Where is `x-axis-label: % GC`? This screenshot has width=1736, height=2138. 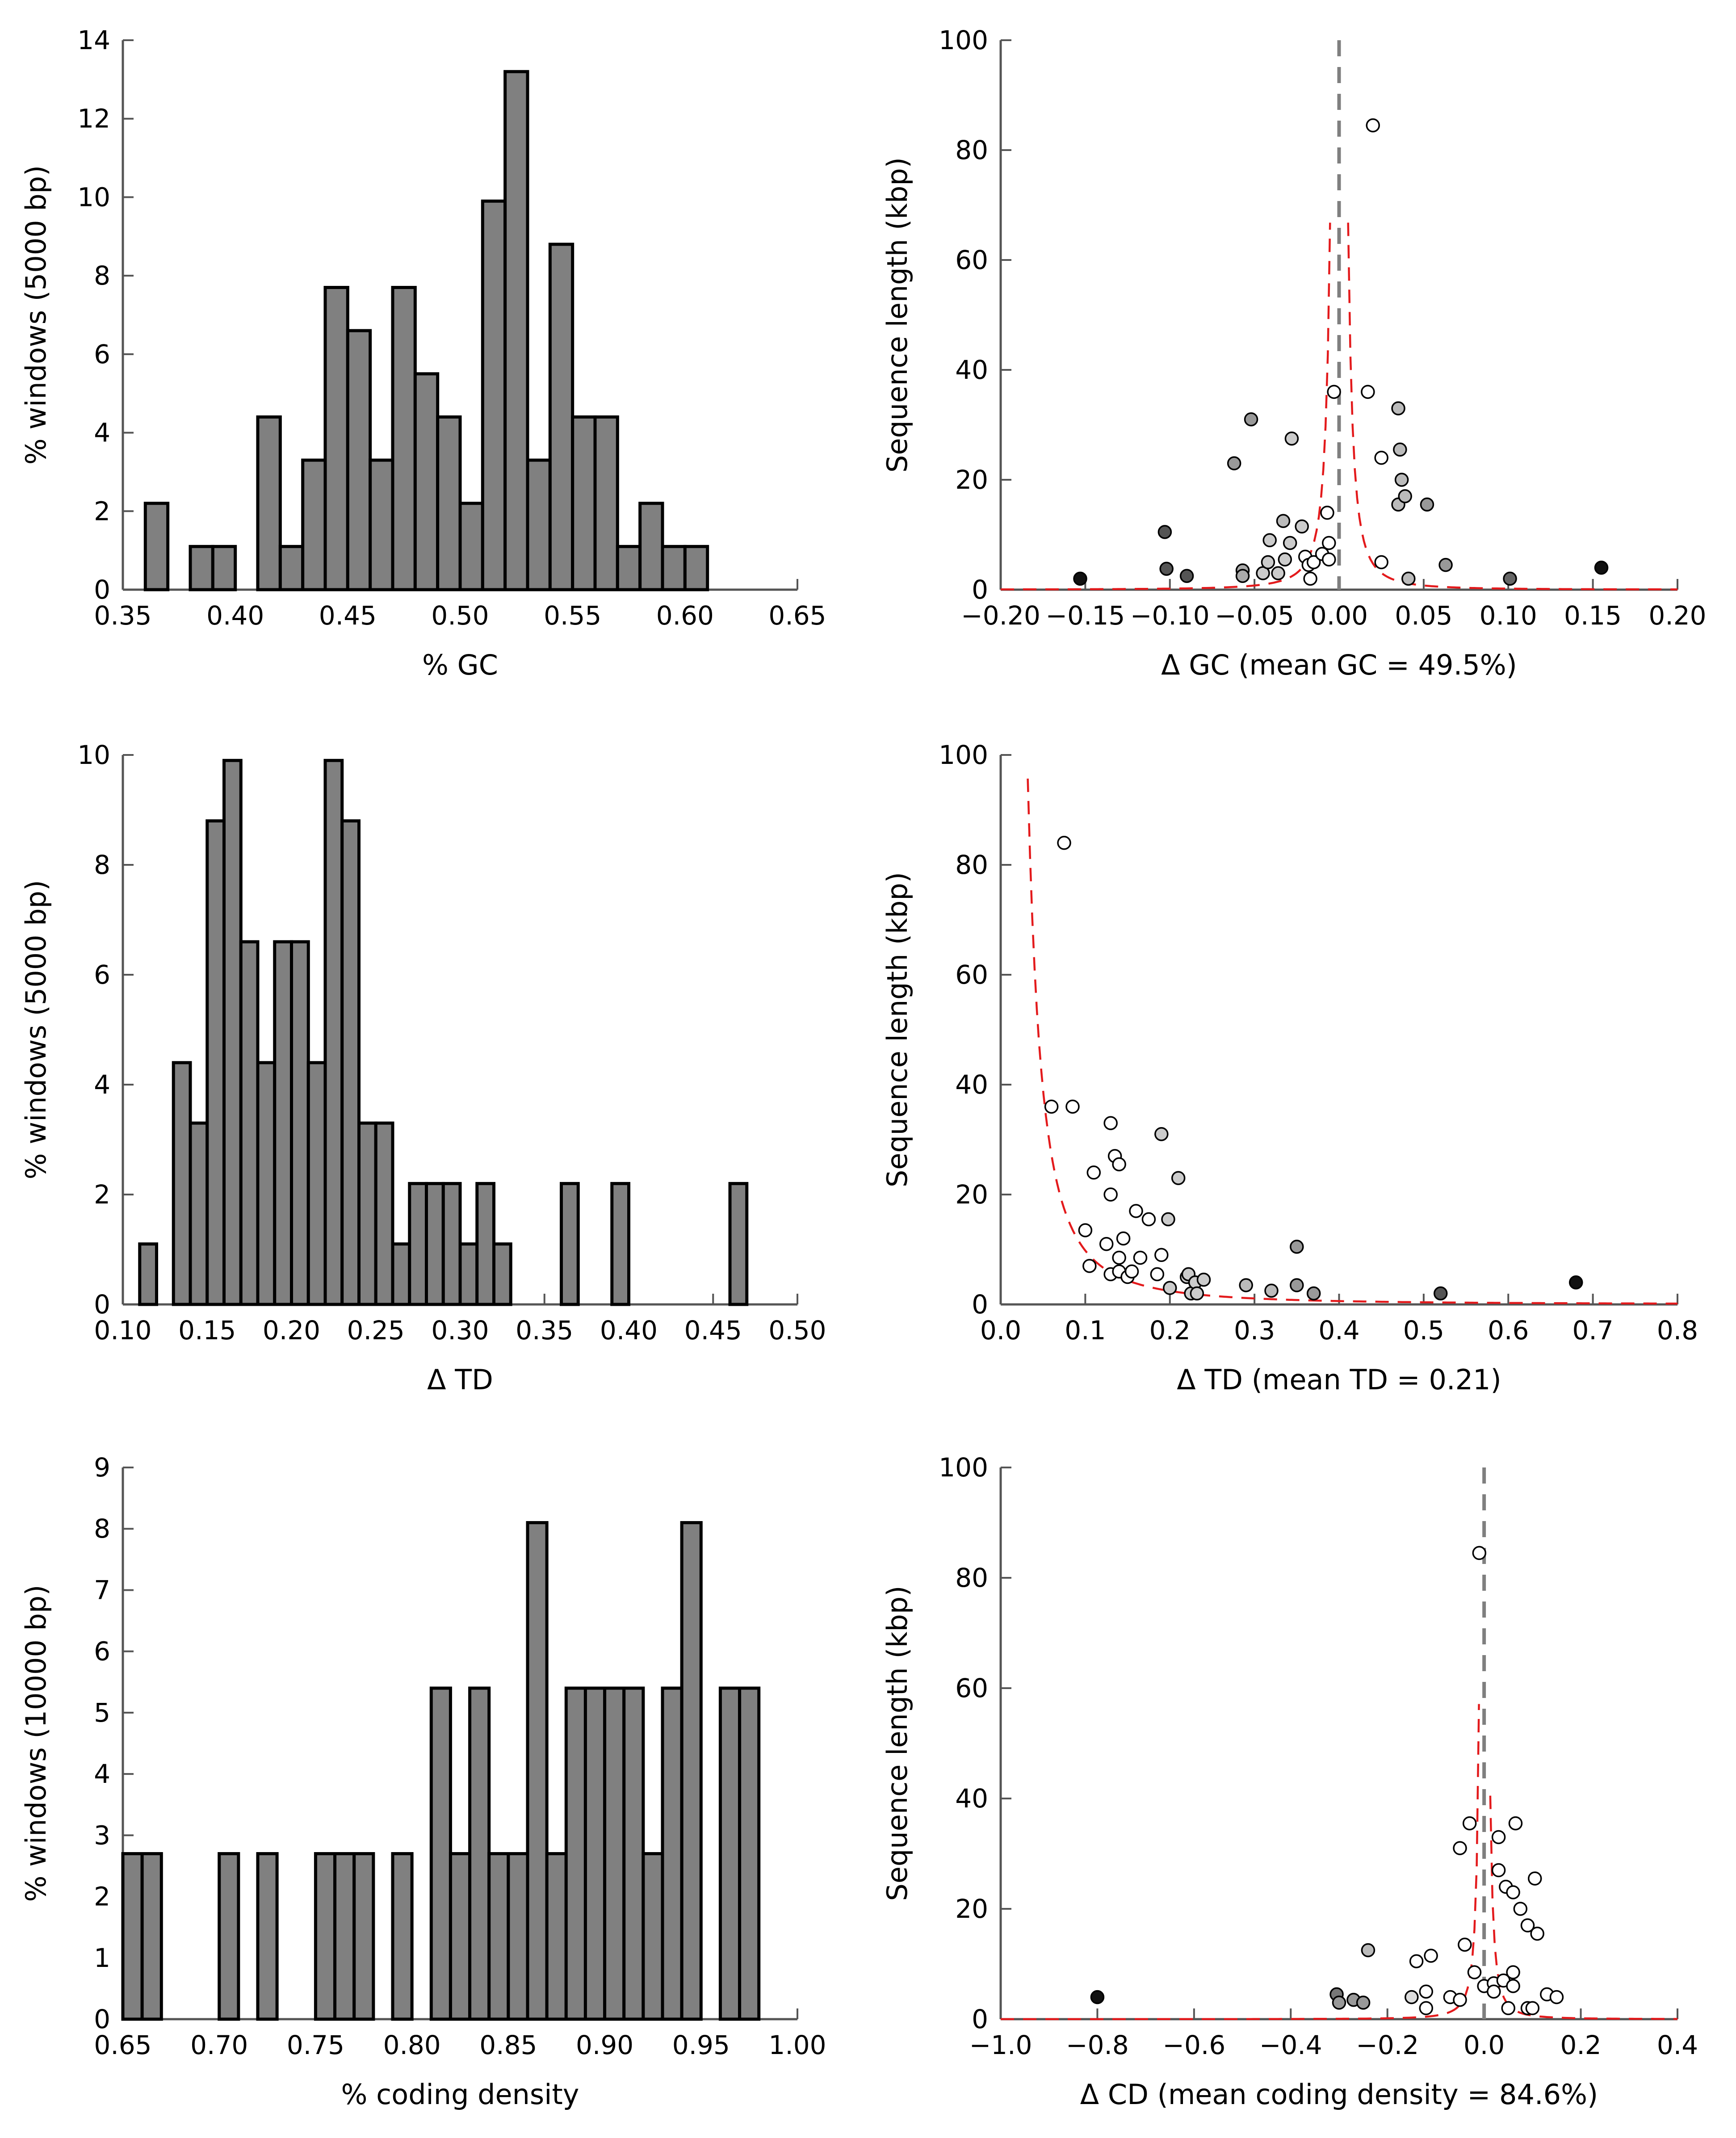 x-axis-label: % GC is located at coordinates (460, 665).